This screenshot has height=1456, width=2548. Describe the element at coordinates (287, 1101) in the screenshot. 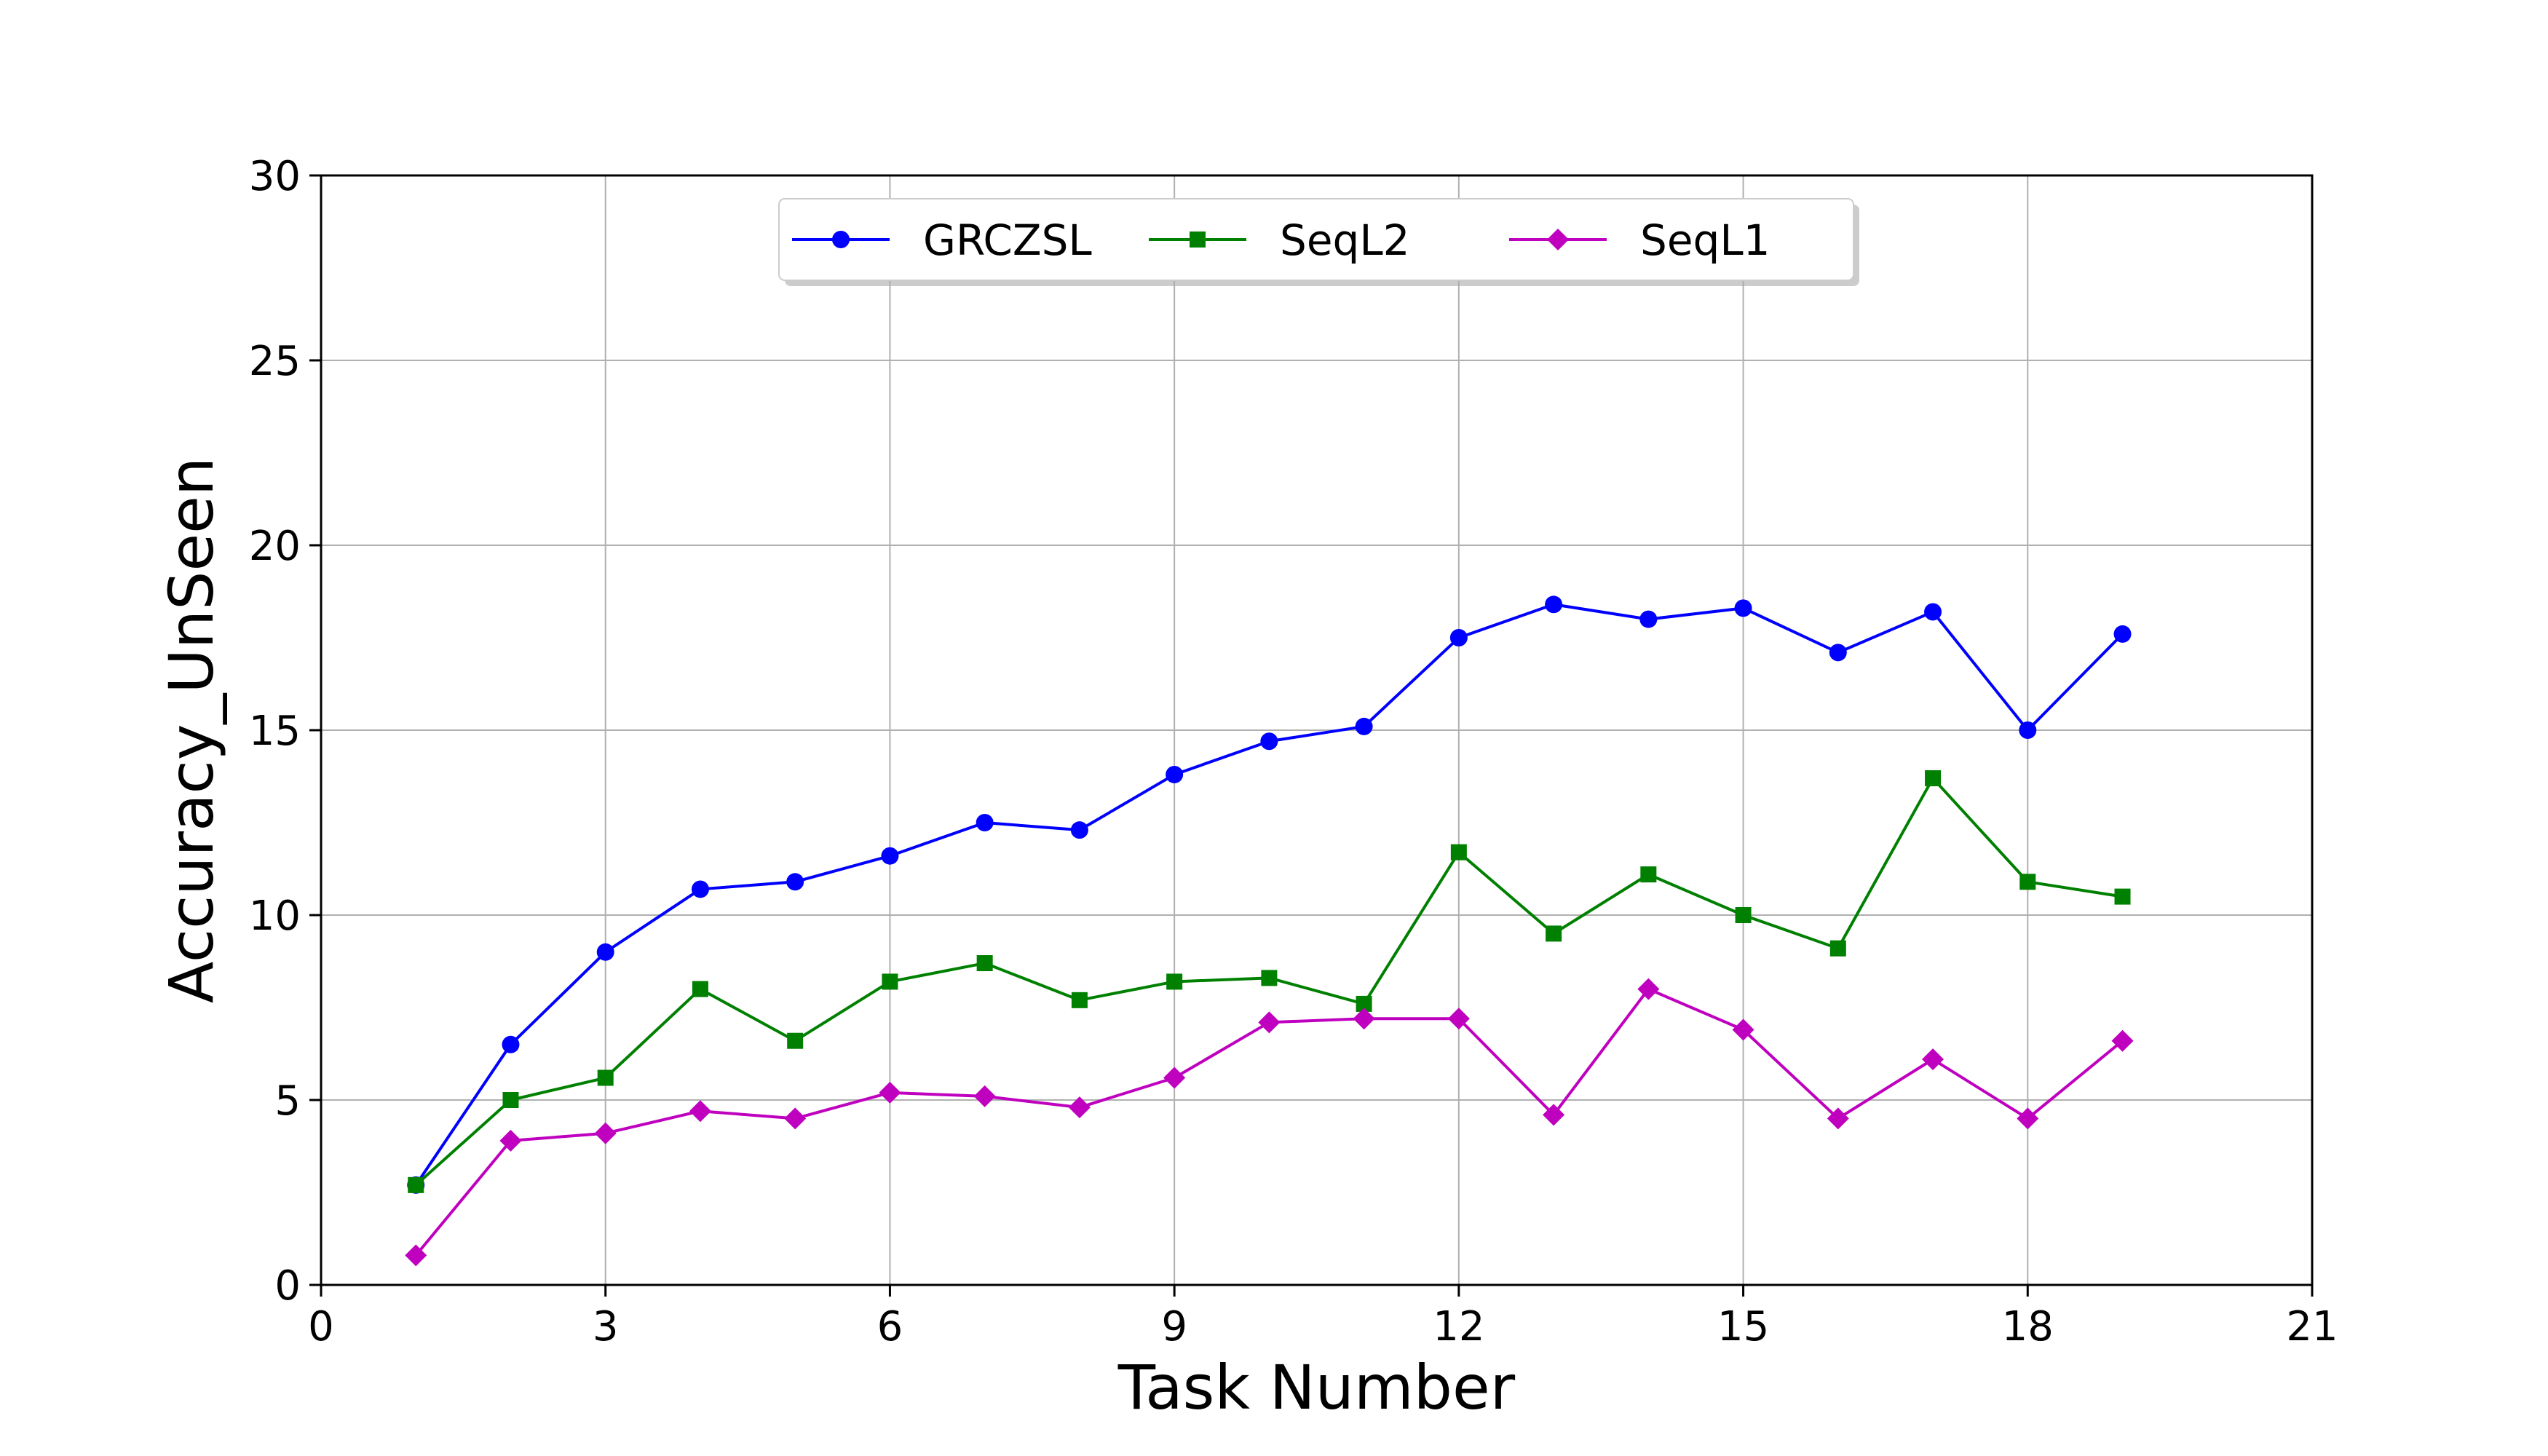

I see `y-tick-label: 5` at that location.